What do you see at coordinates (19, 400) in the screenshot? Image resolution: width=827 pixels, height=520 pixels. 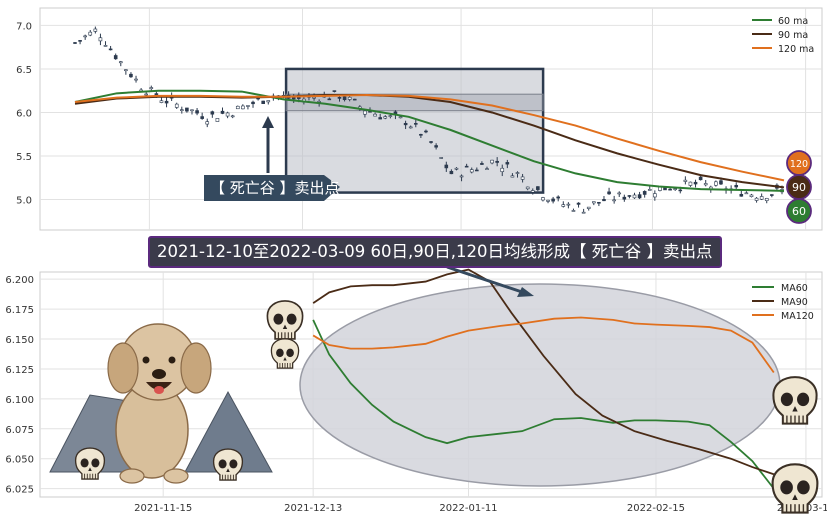 I see `ma-tick-label: 6.100` at bounding box center [19, 400].